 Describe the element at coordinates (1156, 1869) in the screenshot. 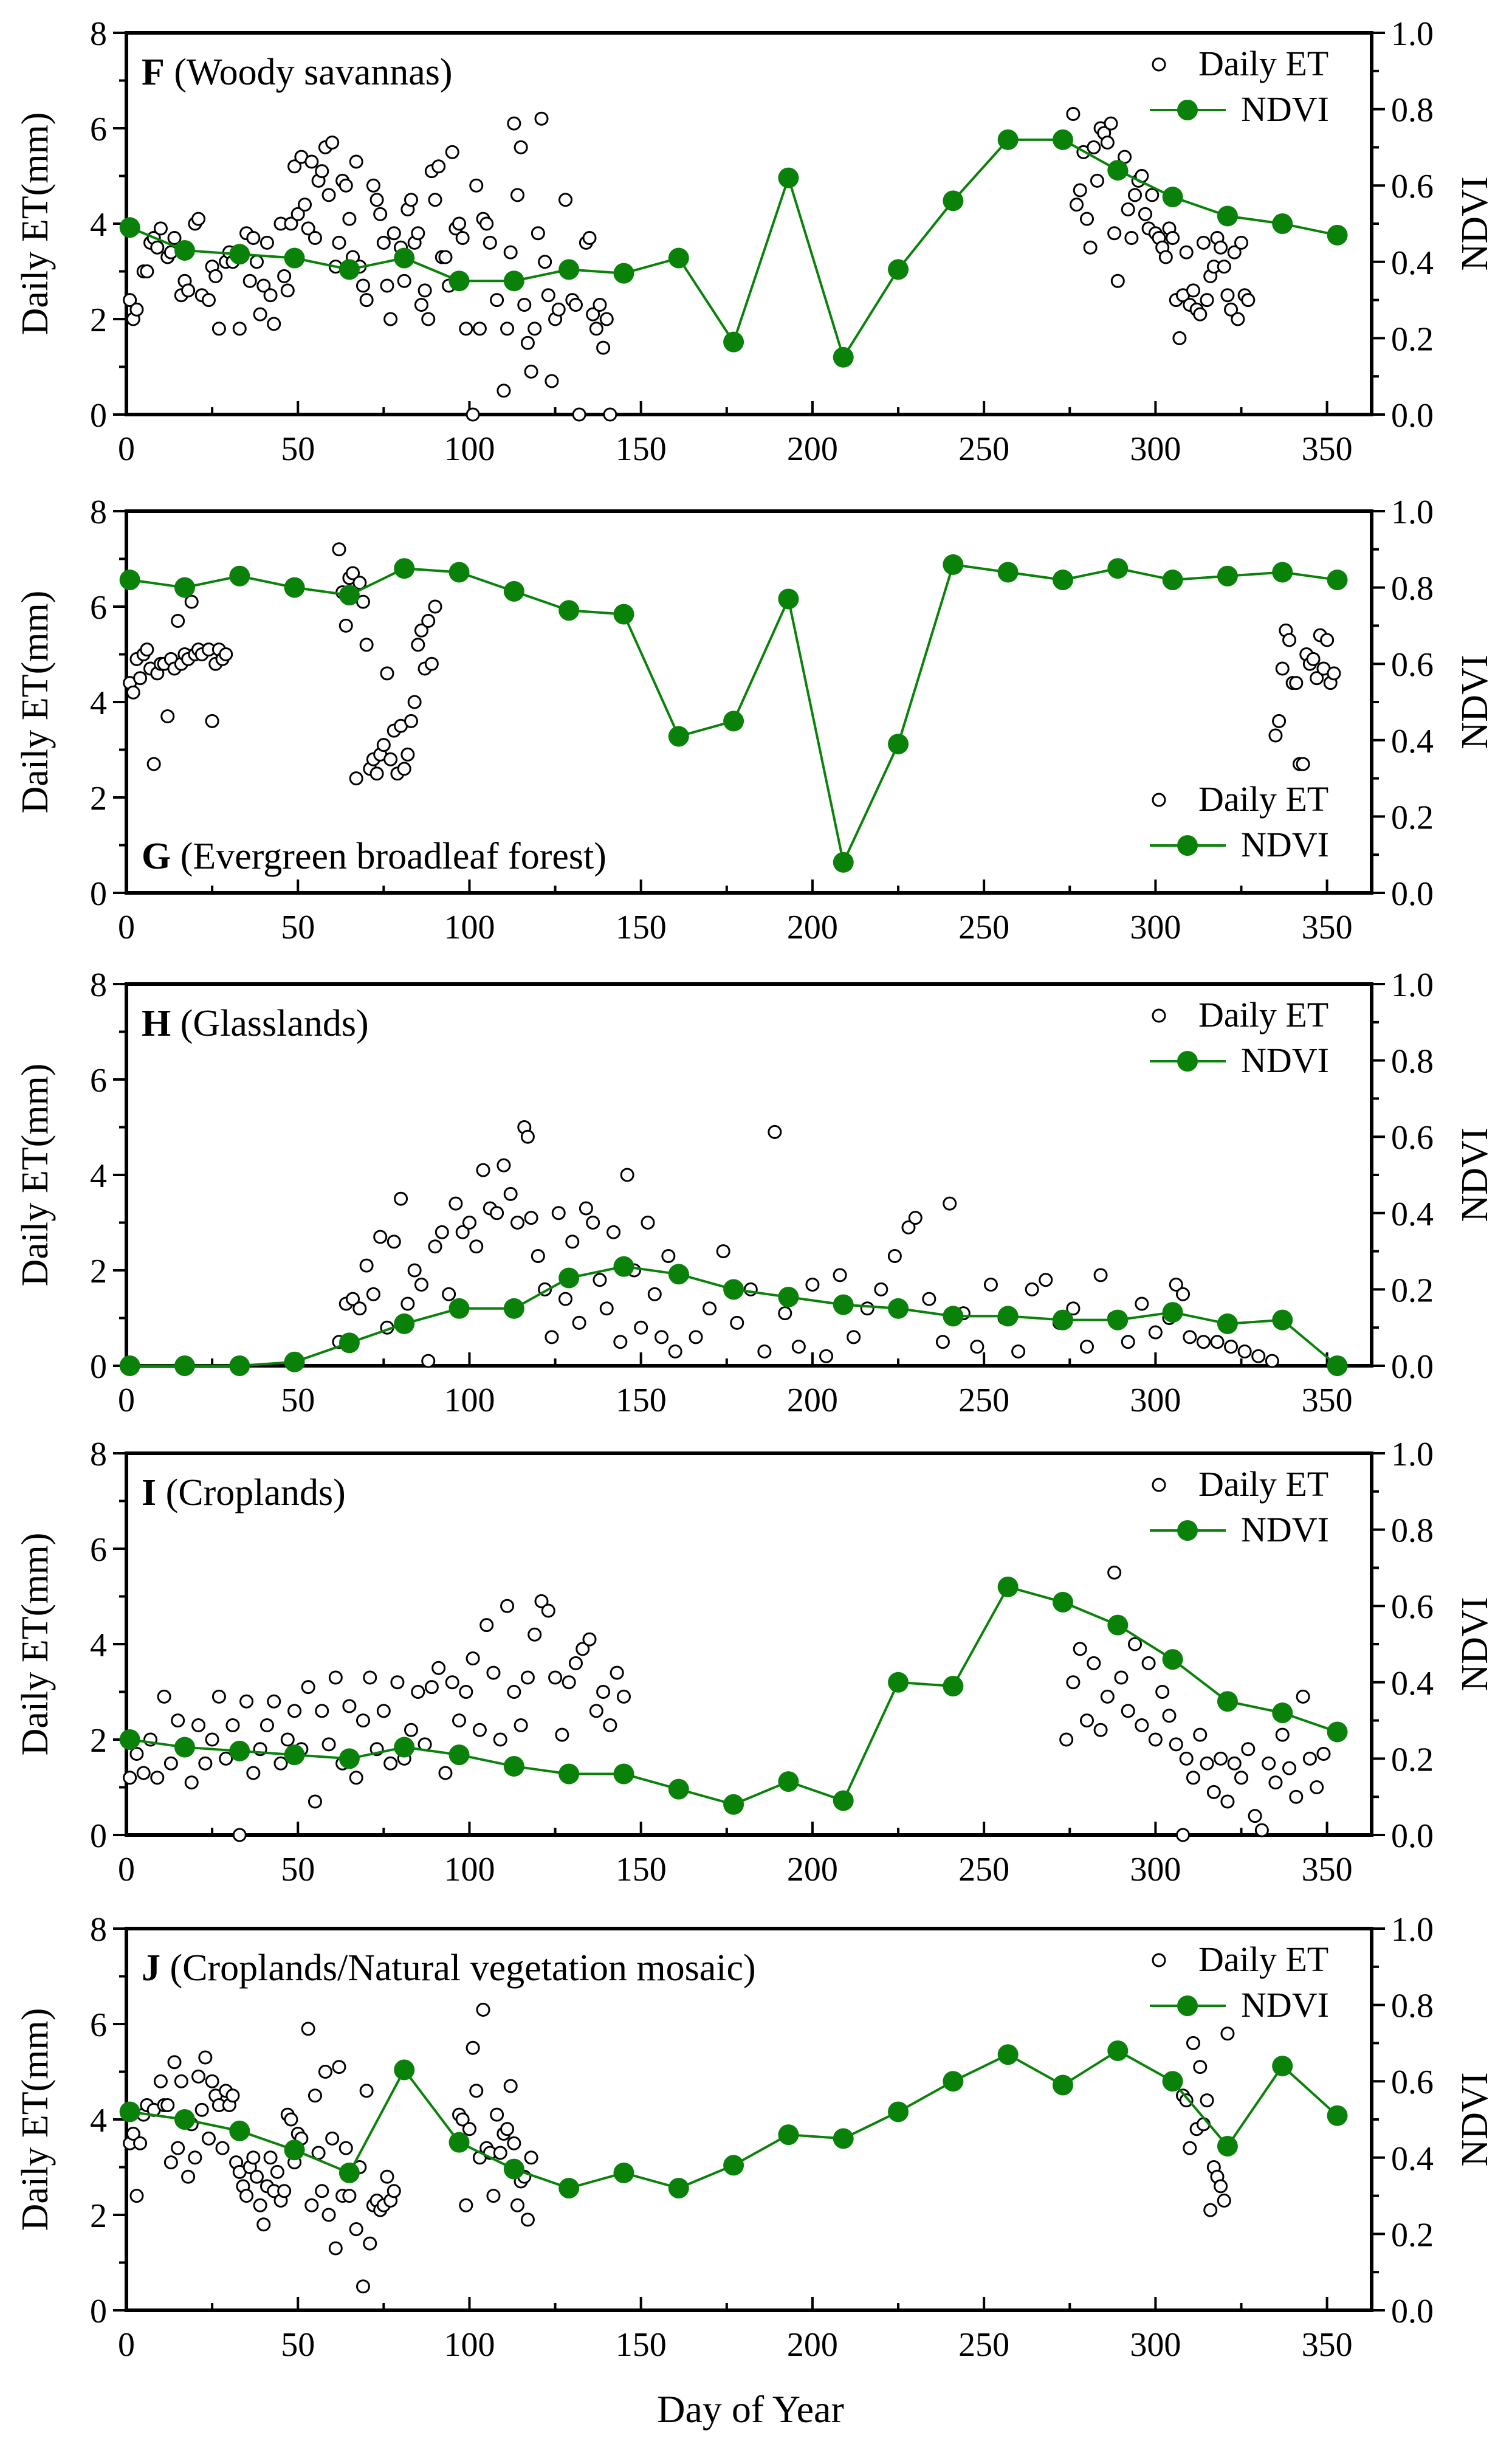

I see `x-tick-label: 300` at that location.